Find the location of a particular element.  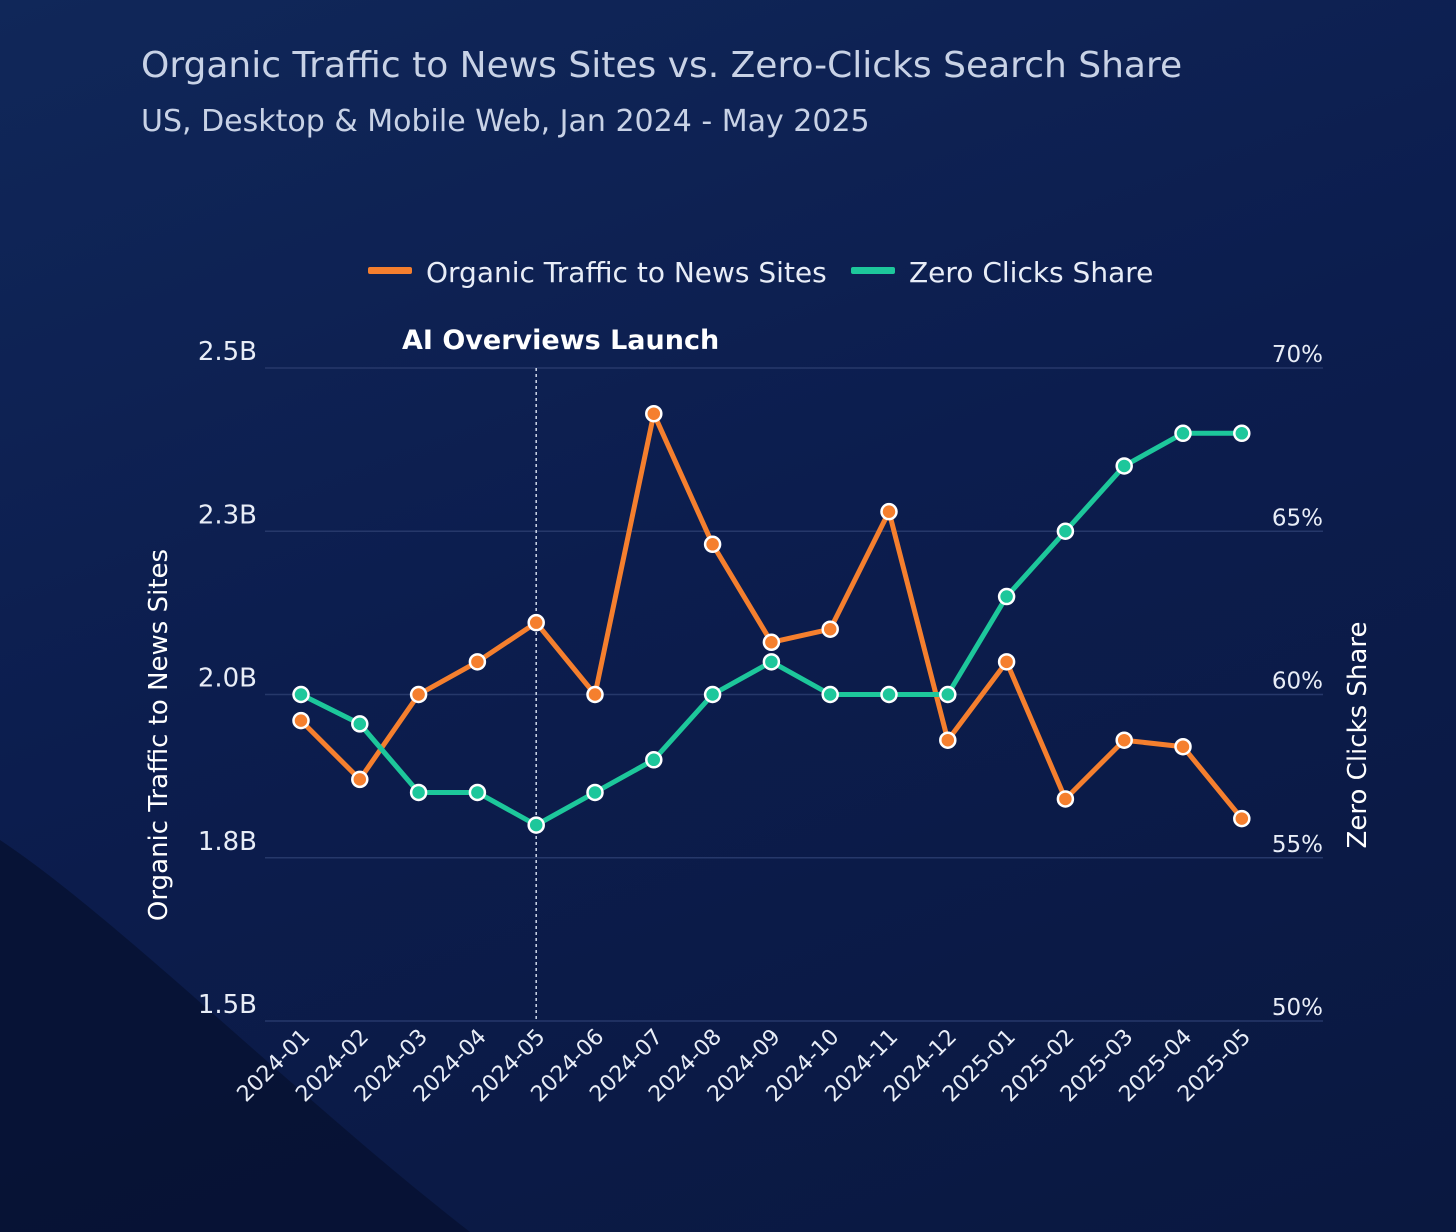

left-tick-label: 2.3B is located at coordinates (227, 515).